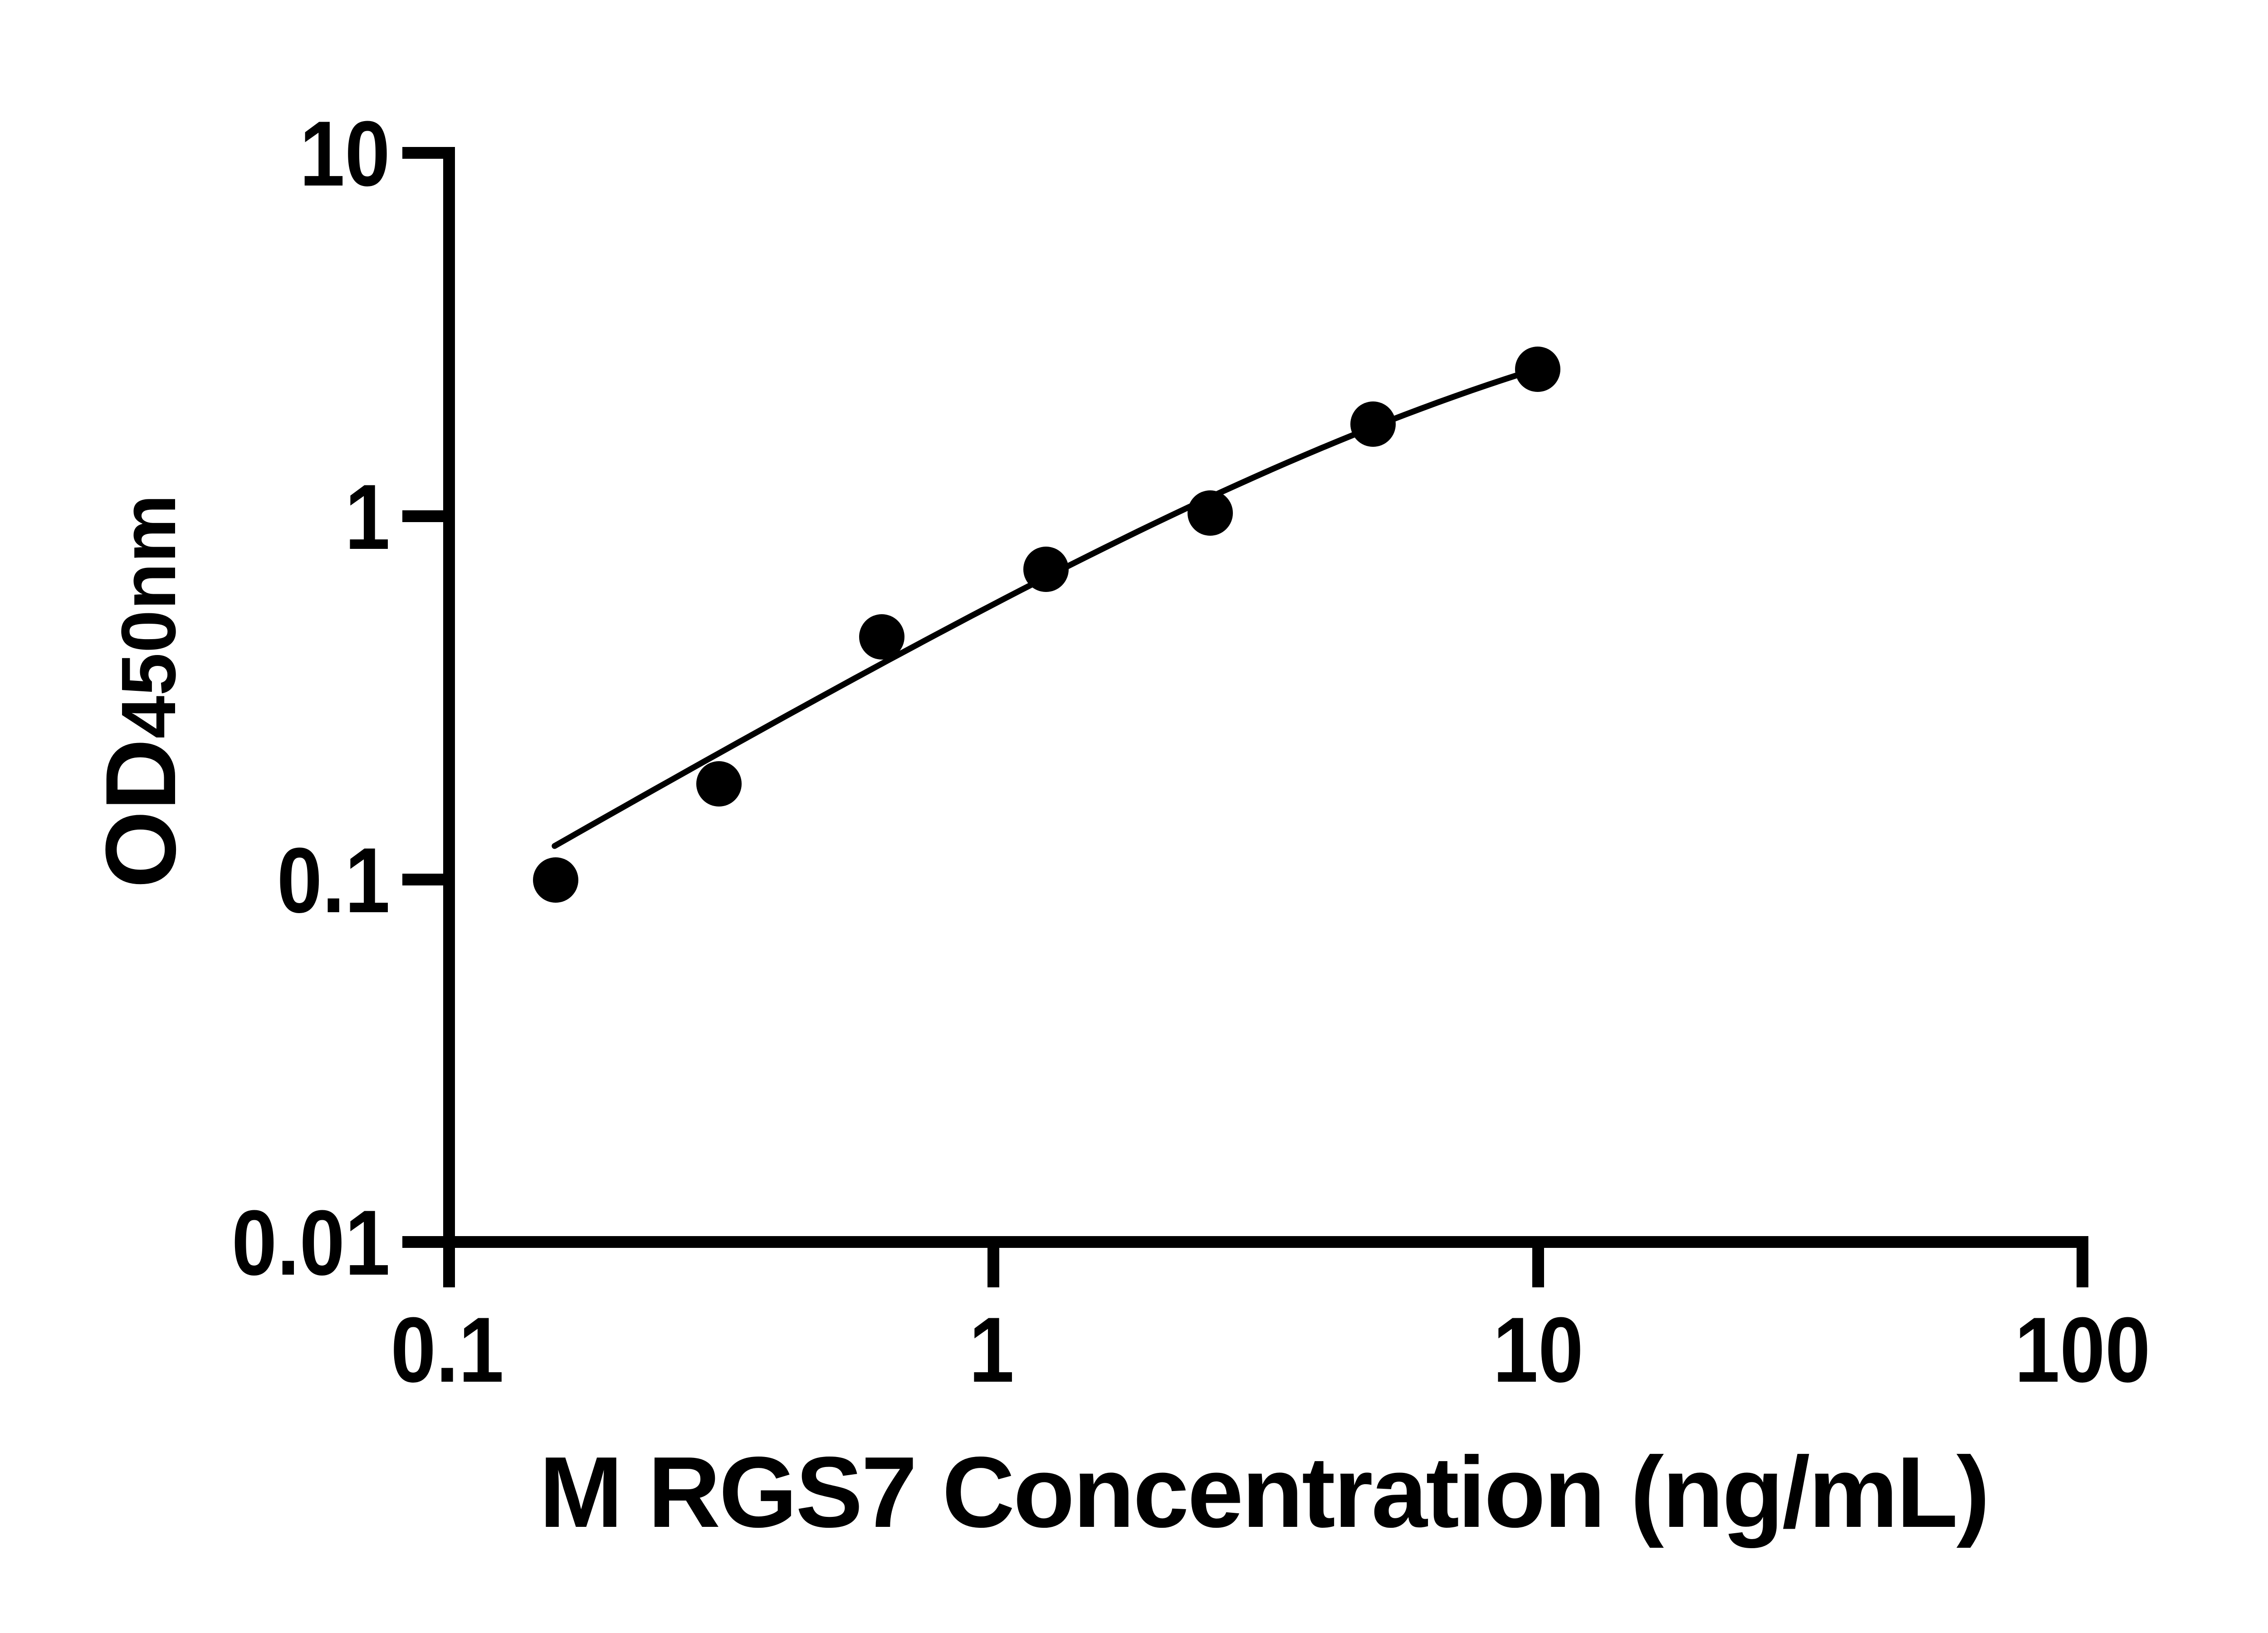 This screenshot has width=2268, height=1633. I want to click on svg-text: OD450nm, so click(140, 691).